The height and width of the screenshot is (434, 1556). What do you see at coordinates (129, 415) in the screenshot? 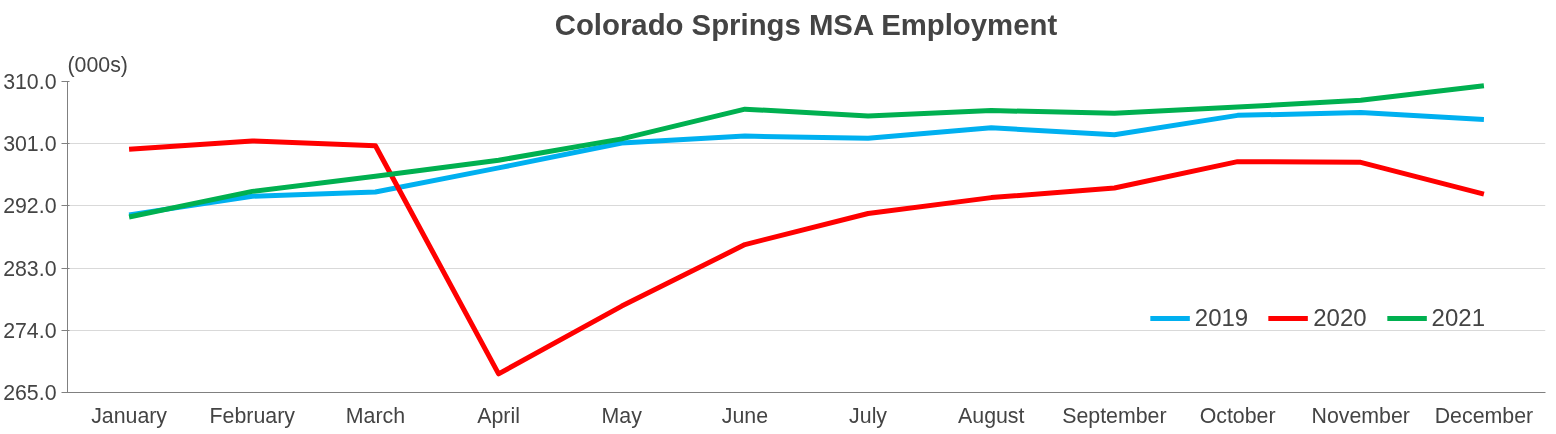
I see `x-tick-label: January` at bounding box center [129, 415].